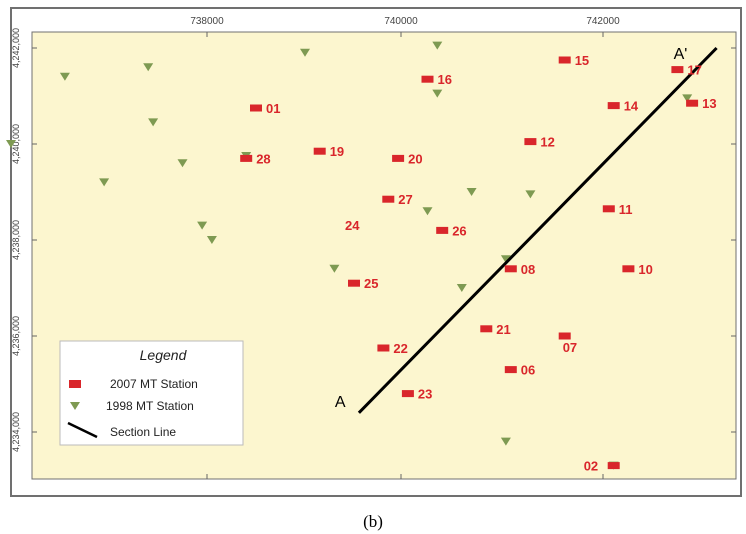  Describe the element at coordinates (694, 70) in the screenshot. I see `station-2007-label: 17` at that location.